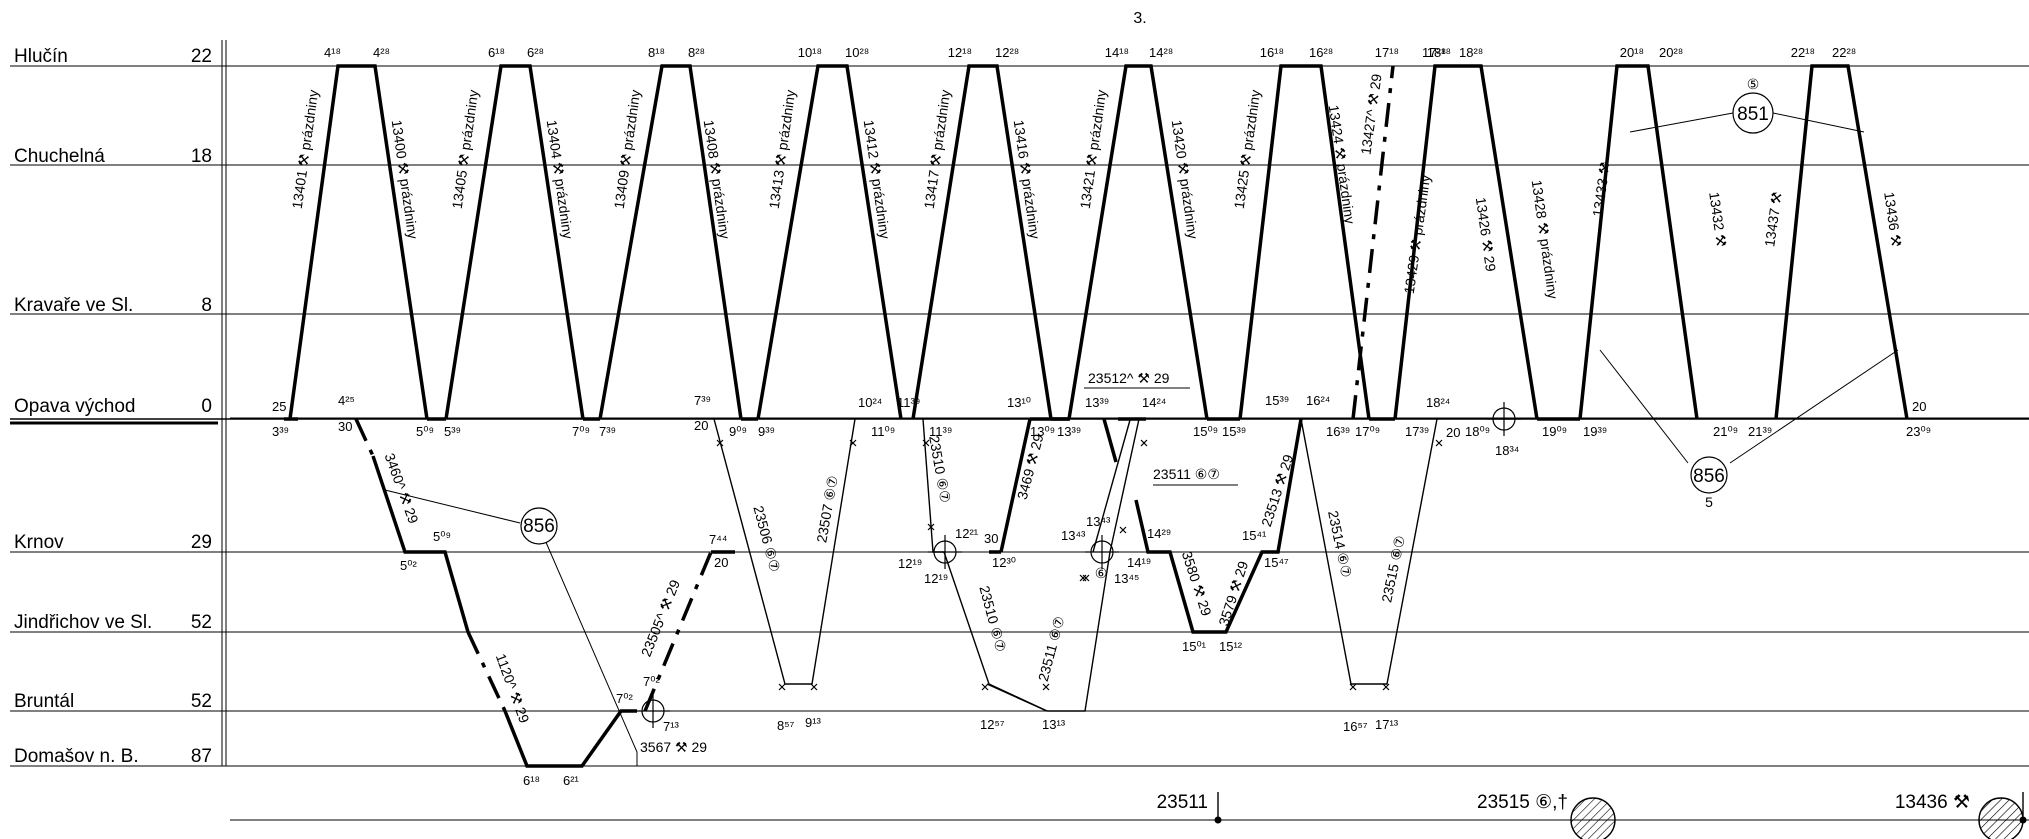 This screenshot has width=2029, height=839. I want to click on svg-text: 10¹⁸, so click(810, 52).